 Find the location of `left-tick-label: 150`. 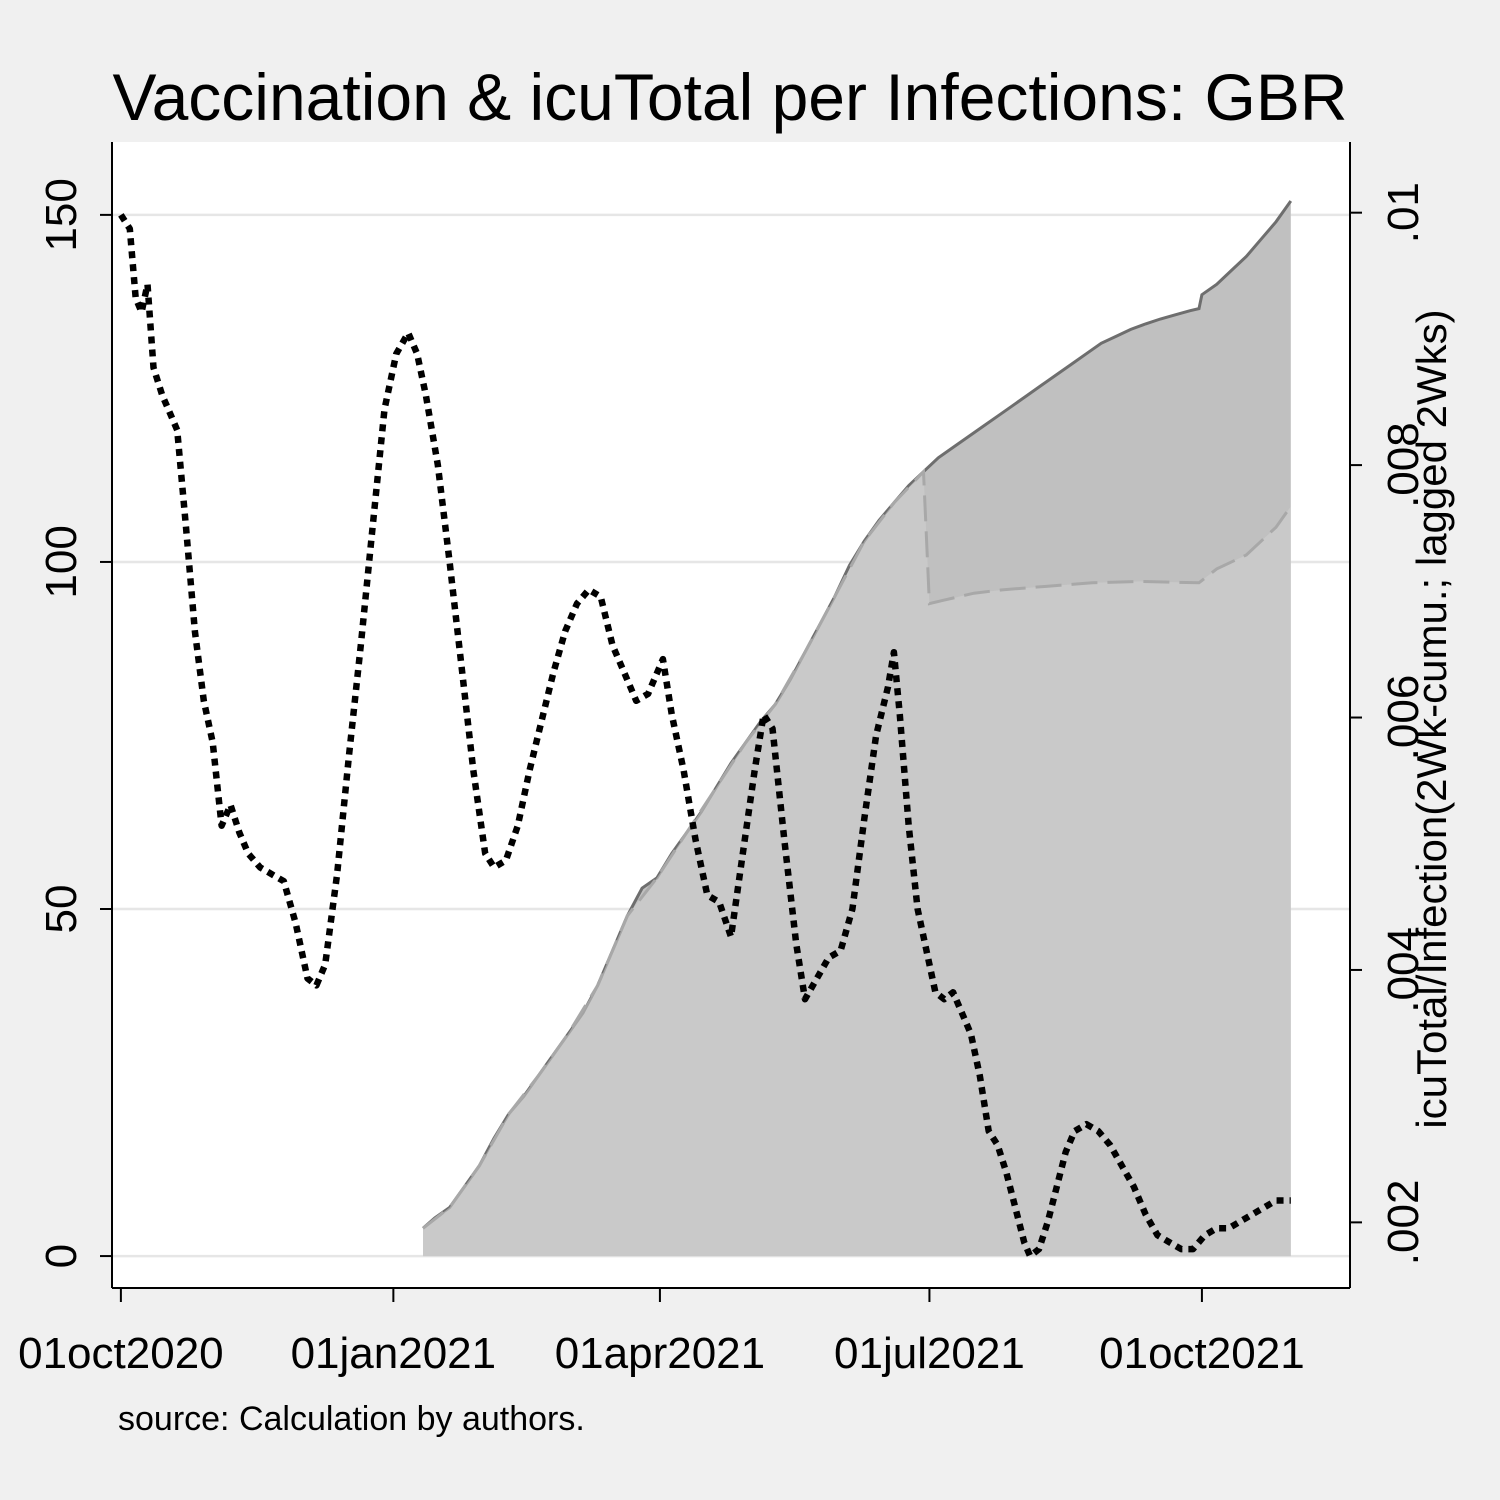

left-tick-label: 150 is located at coordinates (61, 214).